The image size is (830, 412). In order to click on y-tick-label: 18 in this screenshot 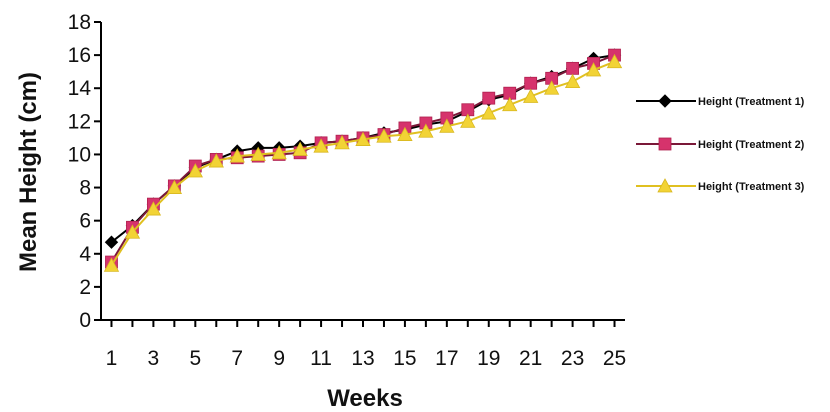, I will do `click(79, 22)`.